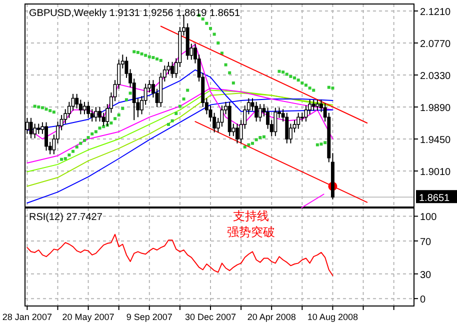  What do you see at coordinates (436, 76) in the screenshot?
I see `y-tick-label: 2.0330` at bounding box center [436, 76].